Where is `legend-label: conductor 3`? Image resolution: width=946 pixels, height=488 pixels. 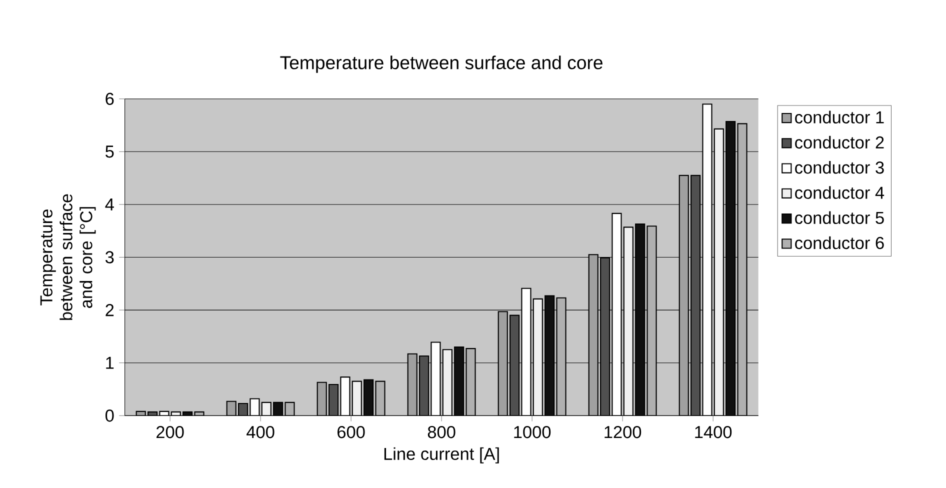
legend-label: conductor 3 is located at coordinates (839, 167).